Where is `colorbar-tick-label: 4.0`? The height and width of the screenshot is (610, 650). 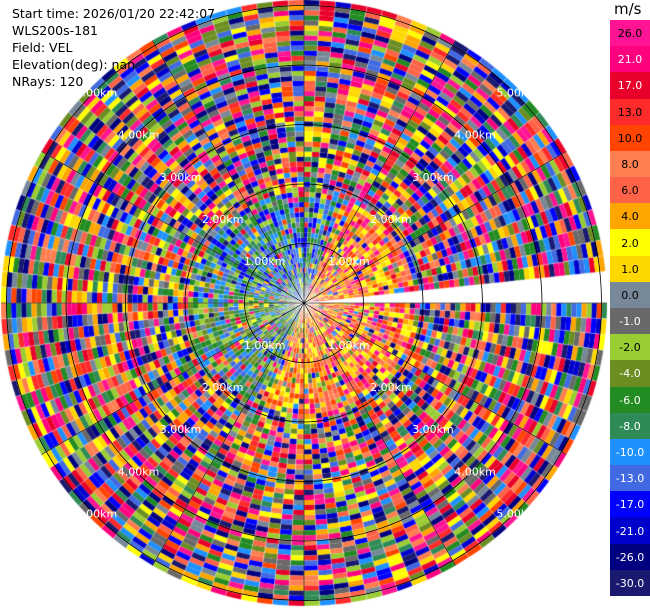
colorbar-tick-label: 4.0 is located at coordinates (630, 217).